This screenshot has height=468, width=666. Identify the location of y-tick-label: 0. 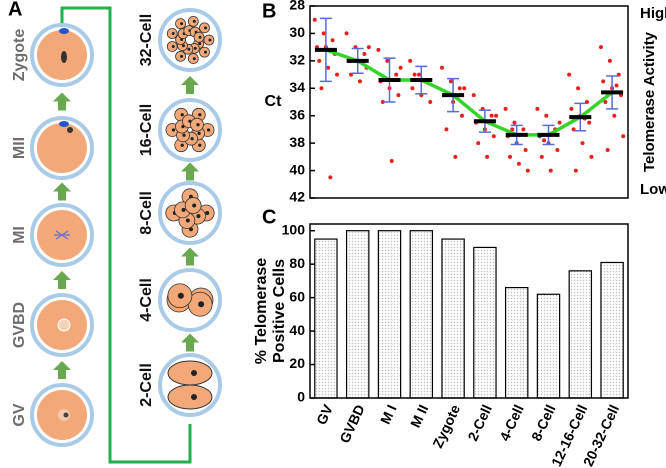
(301, 397).